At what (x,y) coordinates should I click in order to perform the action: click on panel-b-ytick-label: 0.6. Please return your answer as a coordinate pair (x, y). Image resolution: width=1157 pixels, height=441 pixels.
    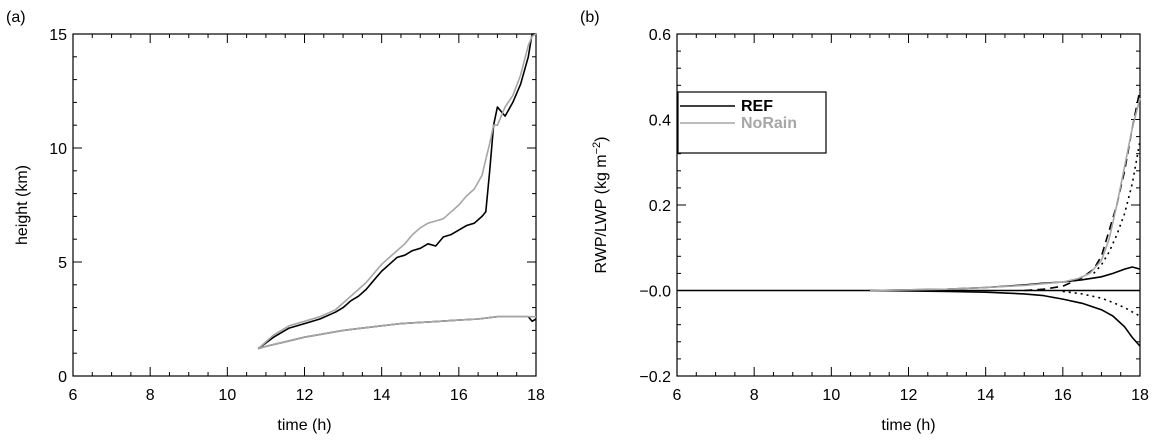
    Looking at the image, I should click on (660, 35).